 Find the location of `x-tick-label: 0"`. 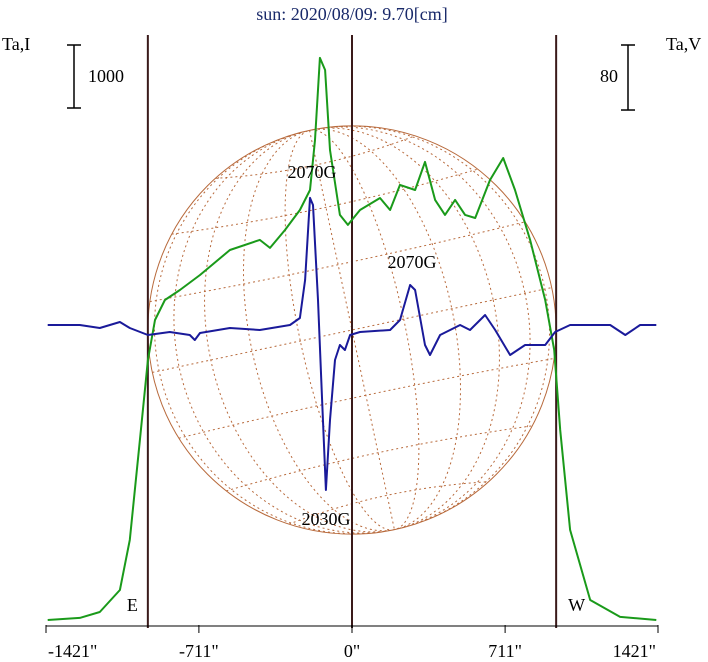

x-tick-label: 0" is located at coordinates (352, 651).